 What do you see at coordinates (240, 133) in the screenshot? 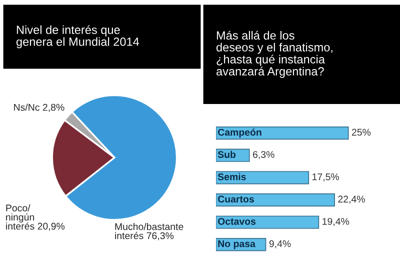
I see `y-tick-label: Campeón` at bounding box center [240, 133].